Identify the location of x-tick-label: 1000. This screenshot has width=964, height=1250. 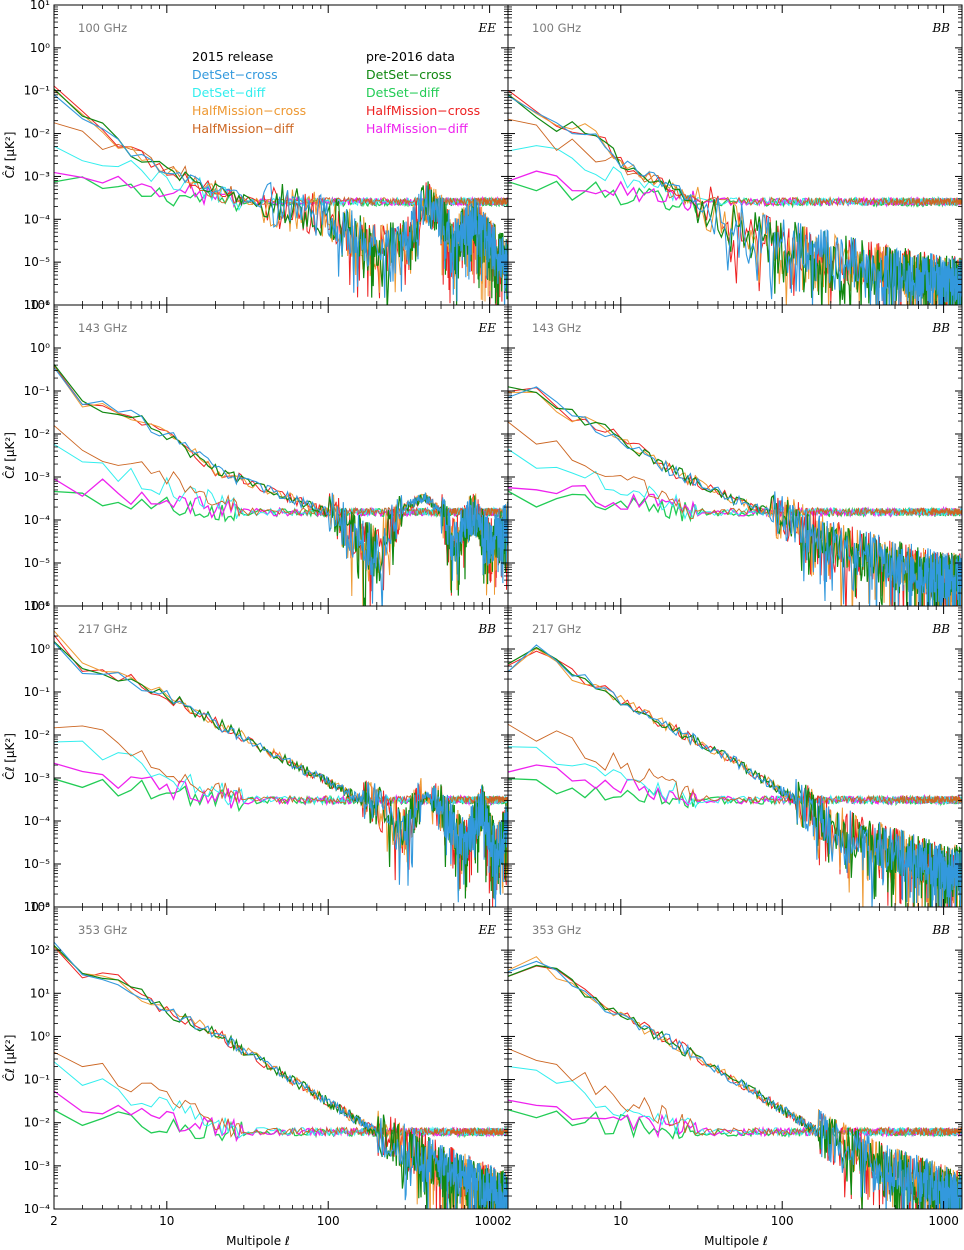
(489, 1221).